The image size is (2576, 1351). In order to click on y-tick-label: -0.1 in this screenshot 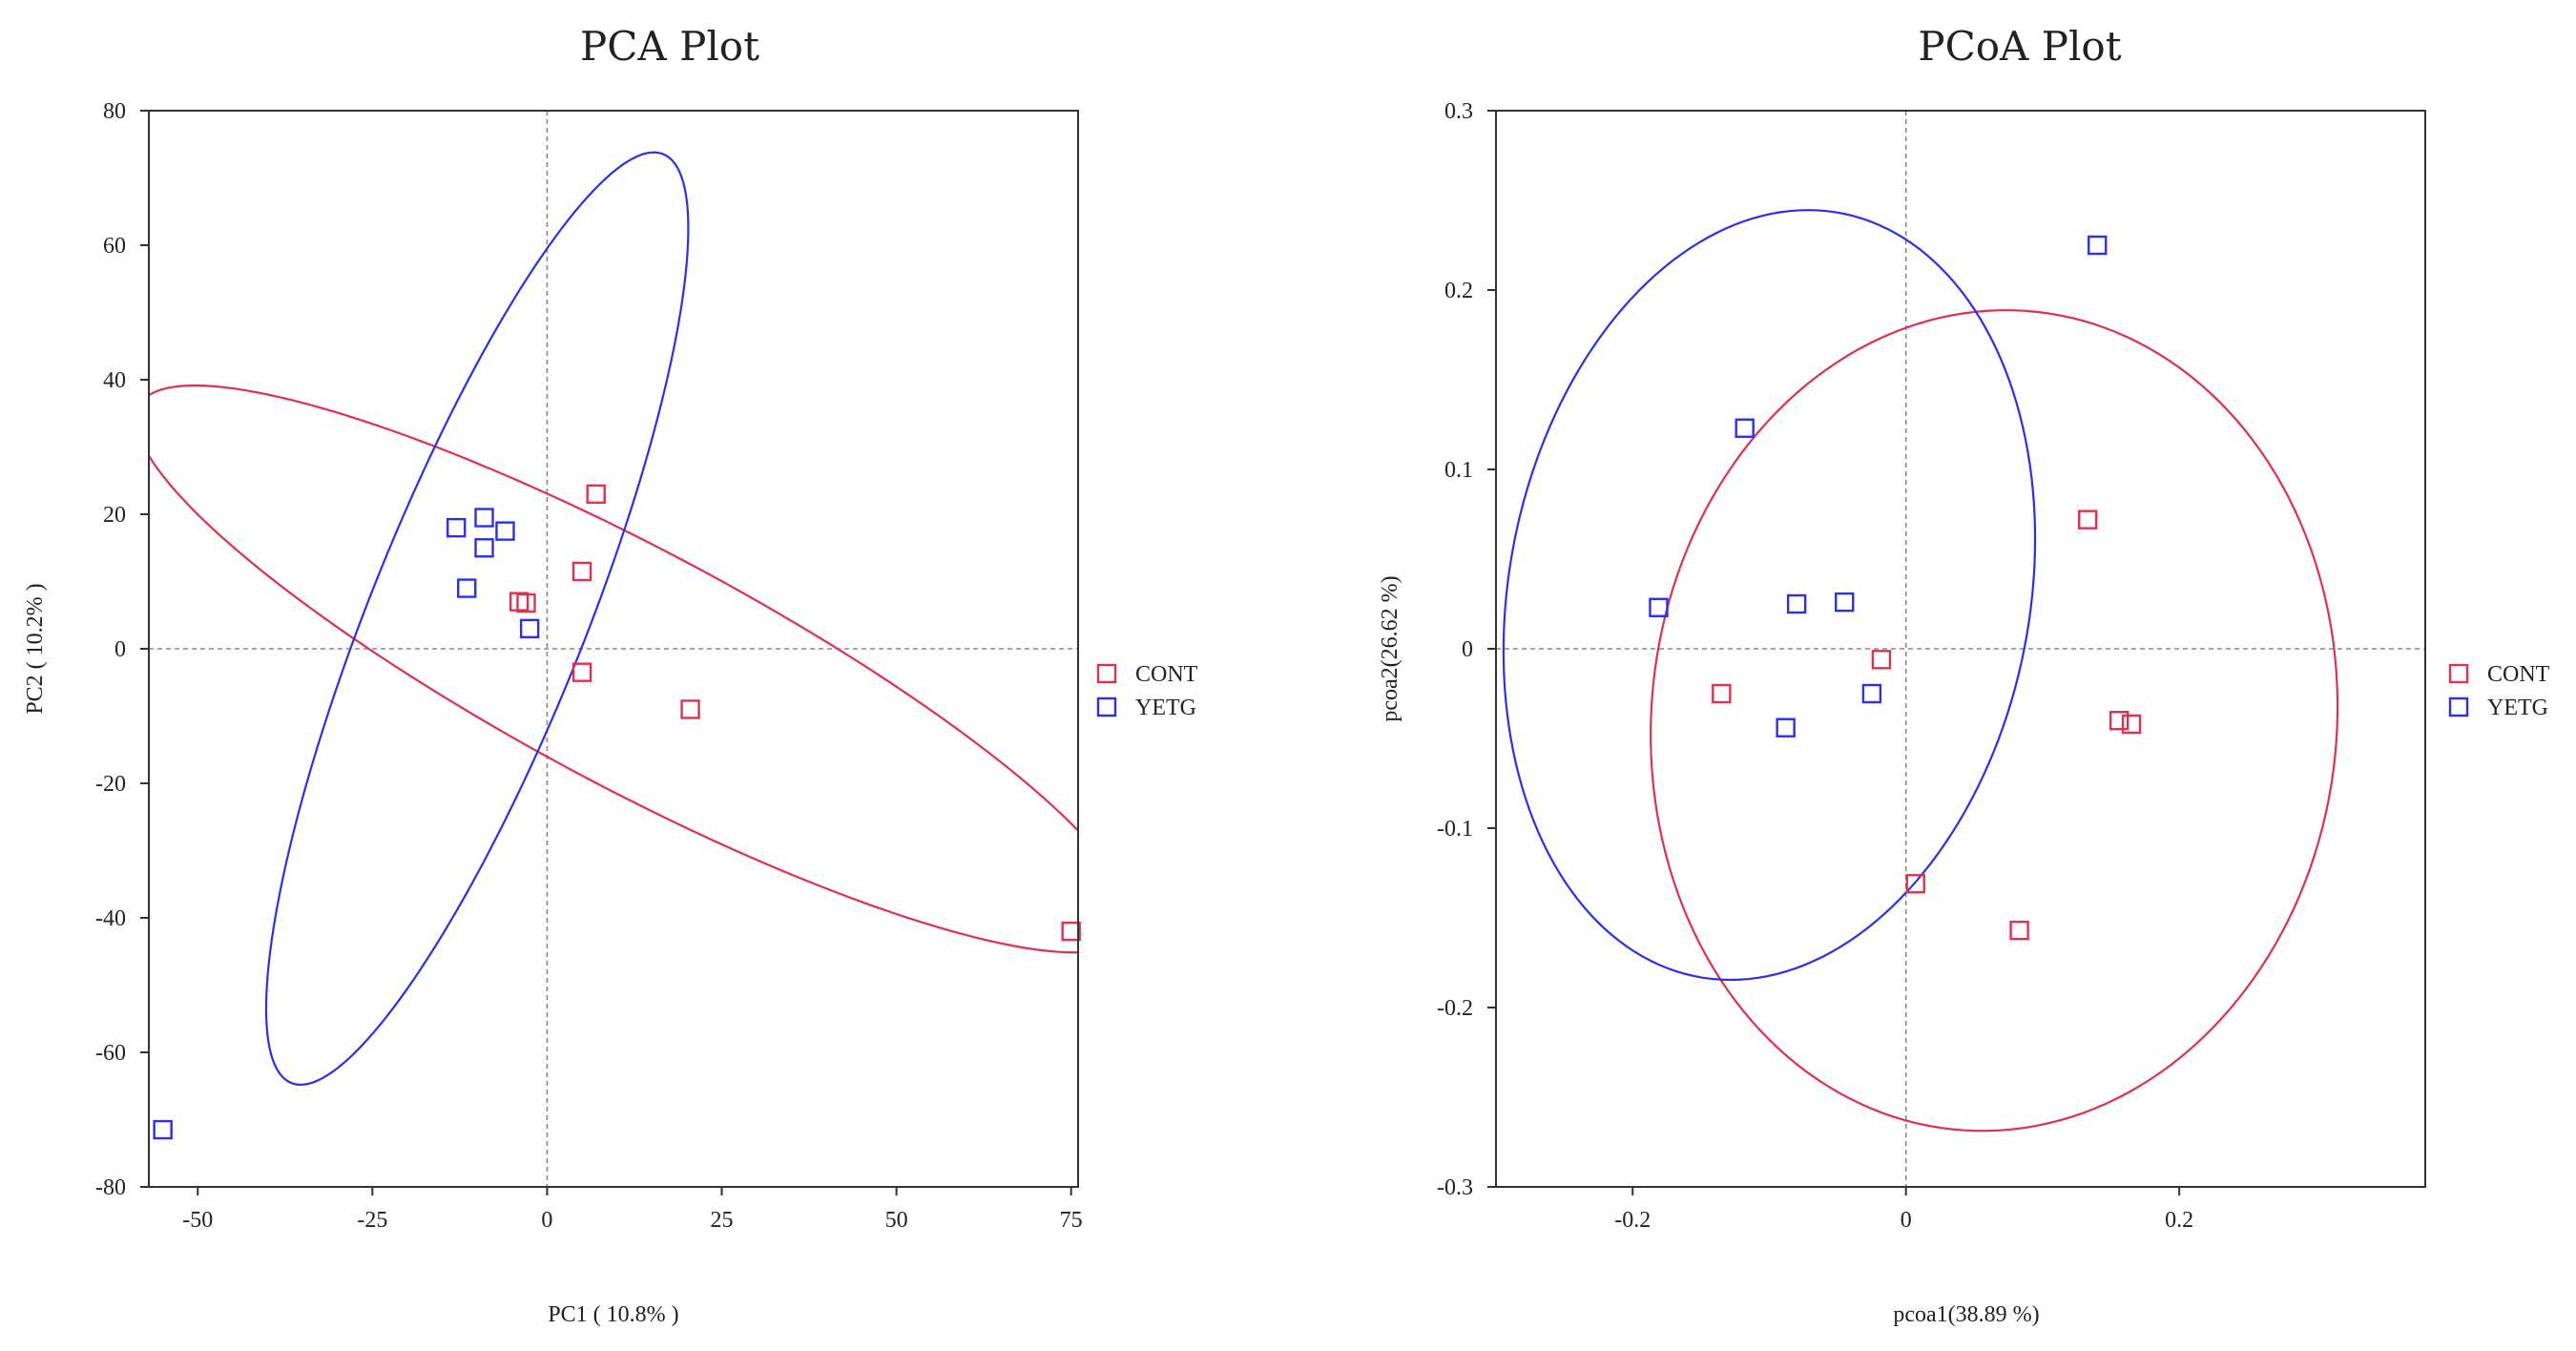, I will do `click(1455, 830)`.